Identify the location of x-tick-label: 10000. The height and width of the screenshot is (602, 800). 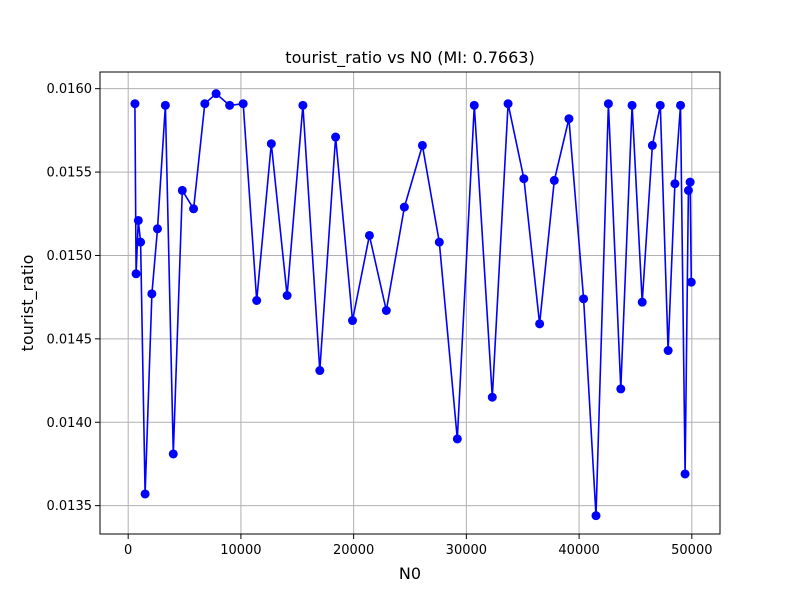
(240, 550).